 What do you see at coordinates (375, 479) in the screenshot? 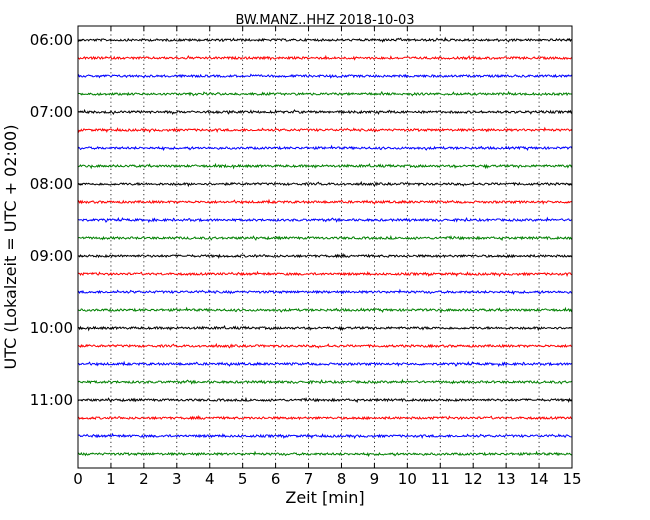
I see `x-tick-label: 9` at bounding box center [375, 479].